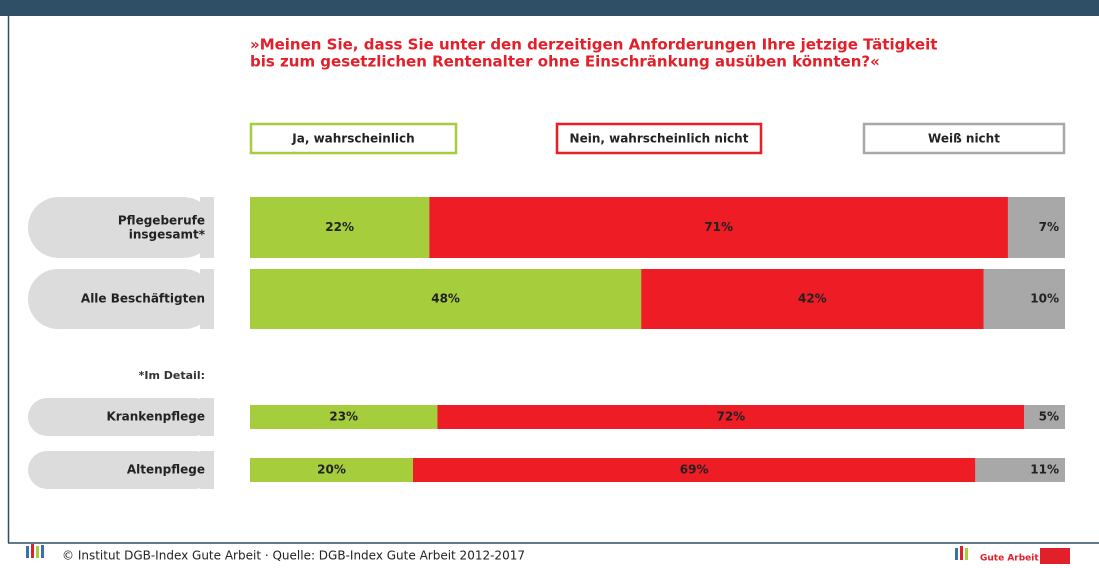 This screenshot has width=1099, height=568. Describe the element at coordinates (1044, 470) in the screenshot. I see `value-label: 11%` at that location.